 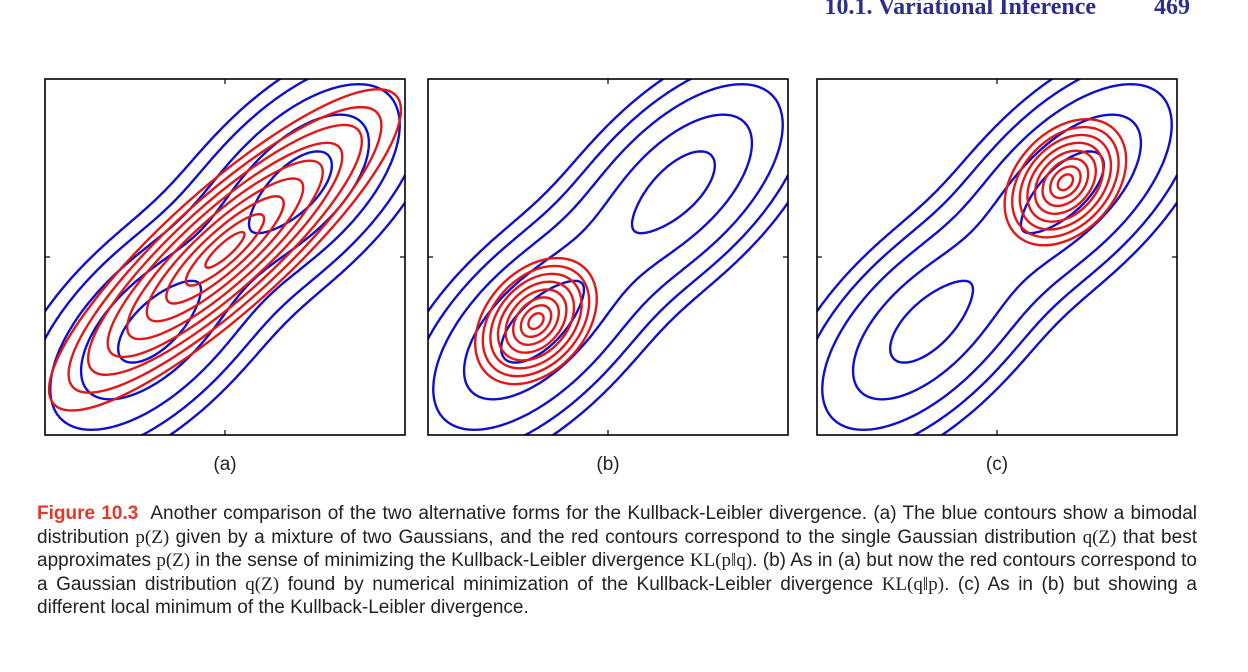 I want to click on caption-math: KL(q‖p), so click(x=913, y=584).